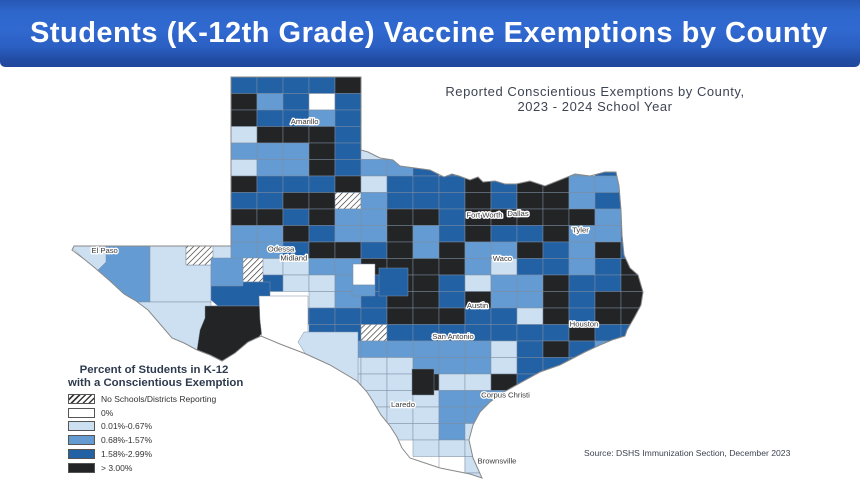 Image resolution: width=860 pixels, height=484 pixels. Describe the element at coordinates (403, 404) in the screenshot. I see `svg-text: Laredo` at that location.